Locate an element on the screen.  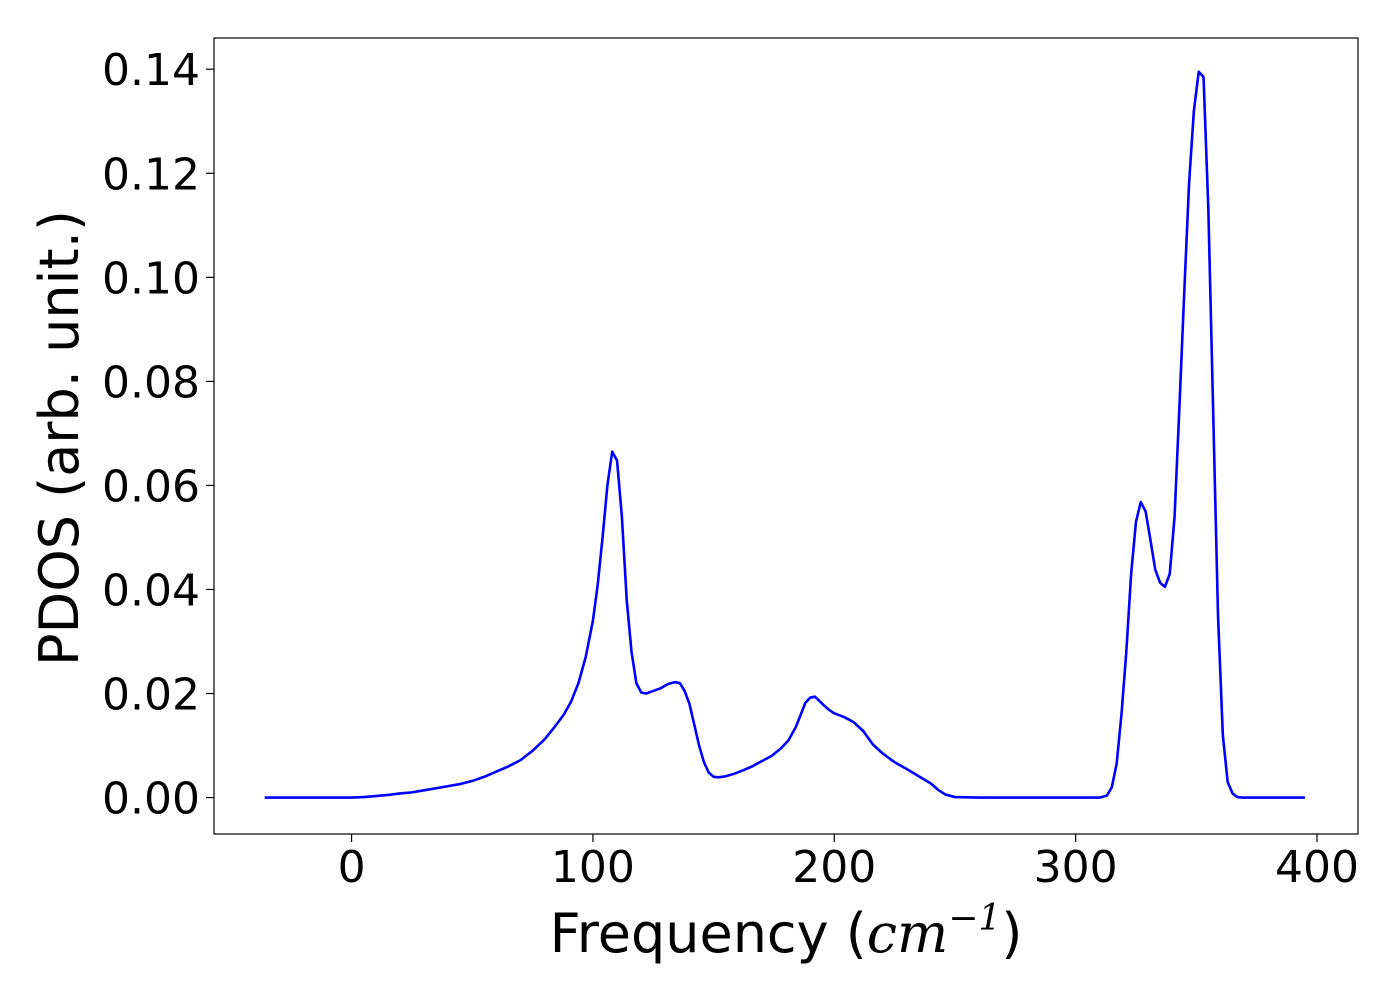
x-axis-title-suffix: ) is located at coordinates (1011, 933).